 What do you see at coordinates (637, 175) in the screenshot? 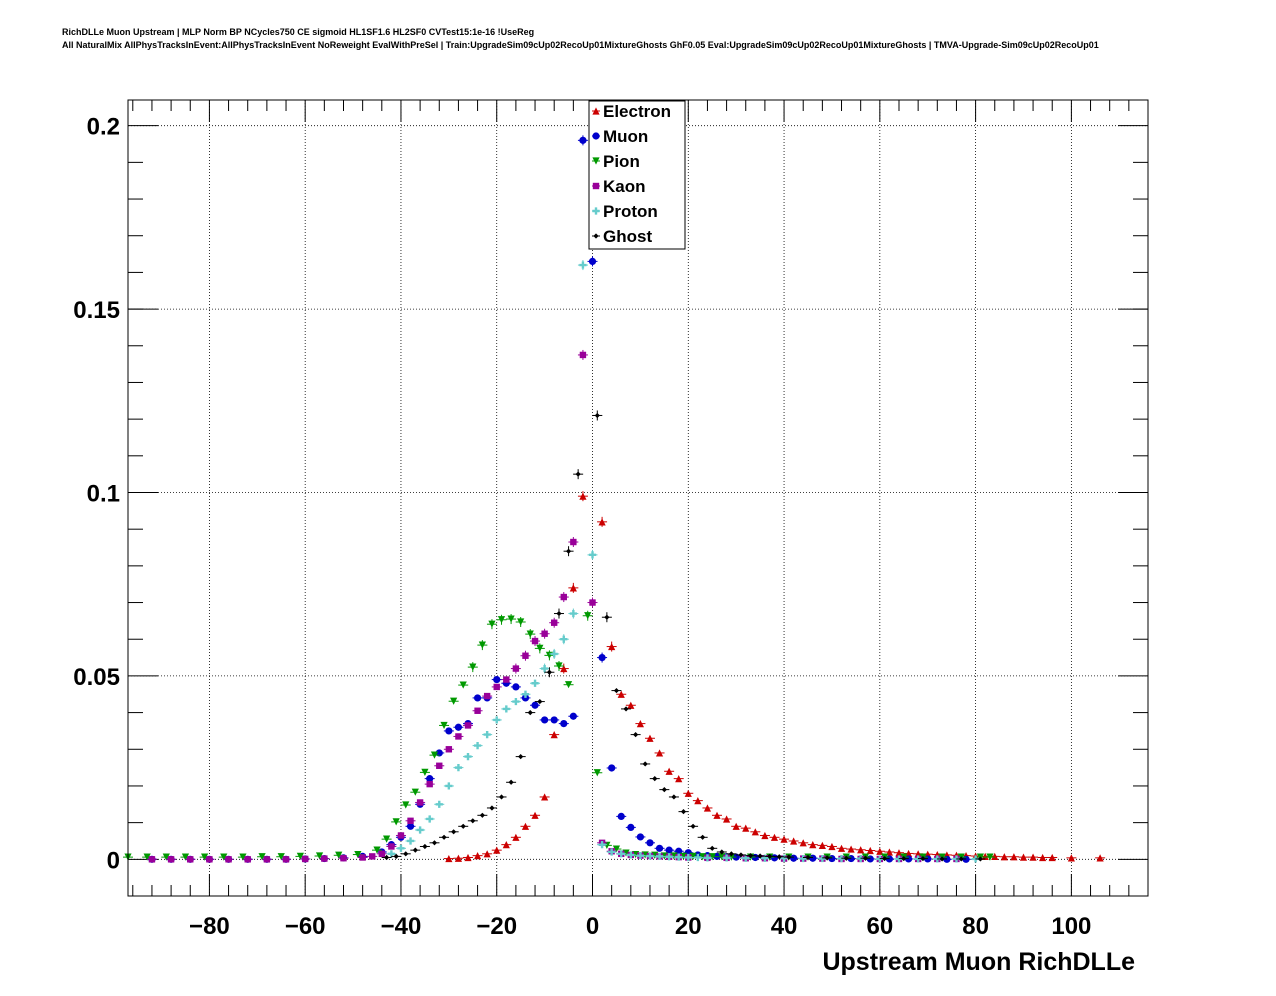
I see `legend: Electron Muon Pion Kaon Proton Ghost` at bounding box center [637, 175].